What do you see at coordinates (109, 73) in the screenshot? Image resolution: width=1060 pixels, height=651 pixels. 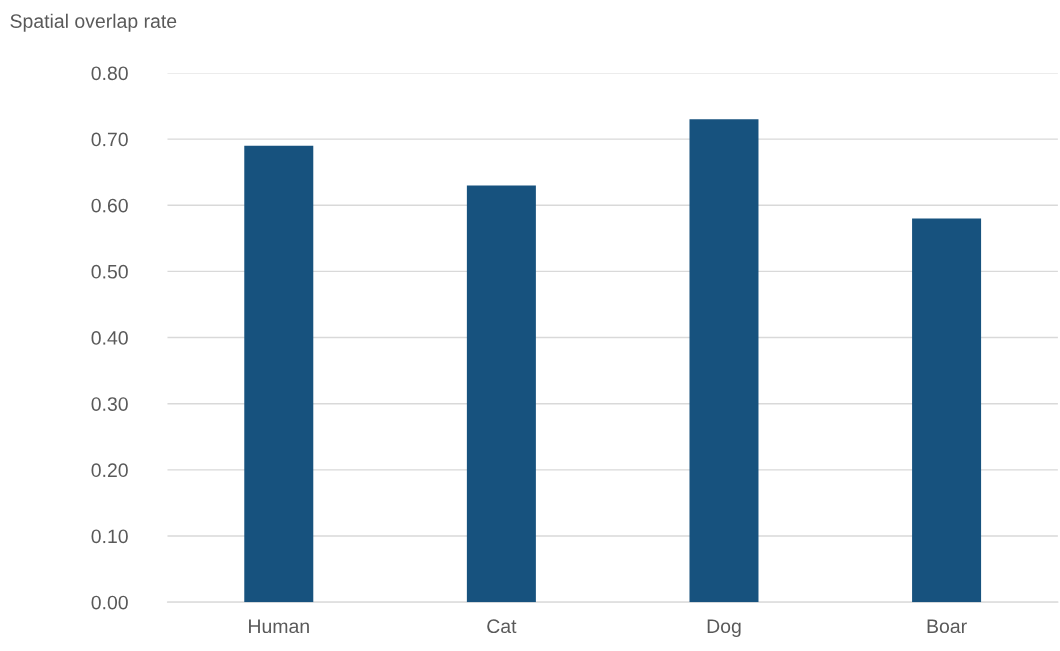 I see `y-tick-label: 0.80` at bounding box center [109, 73].